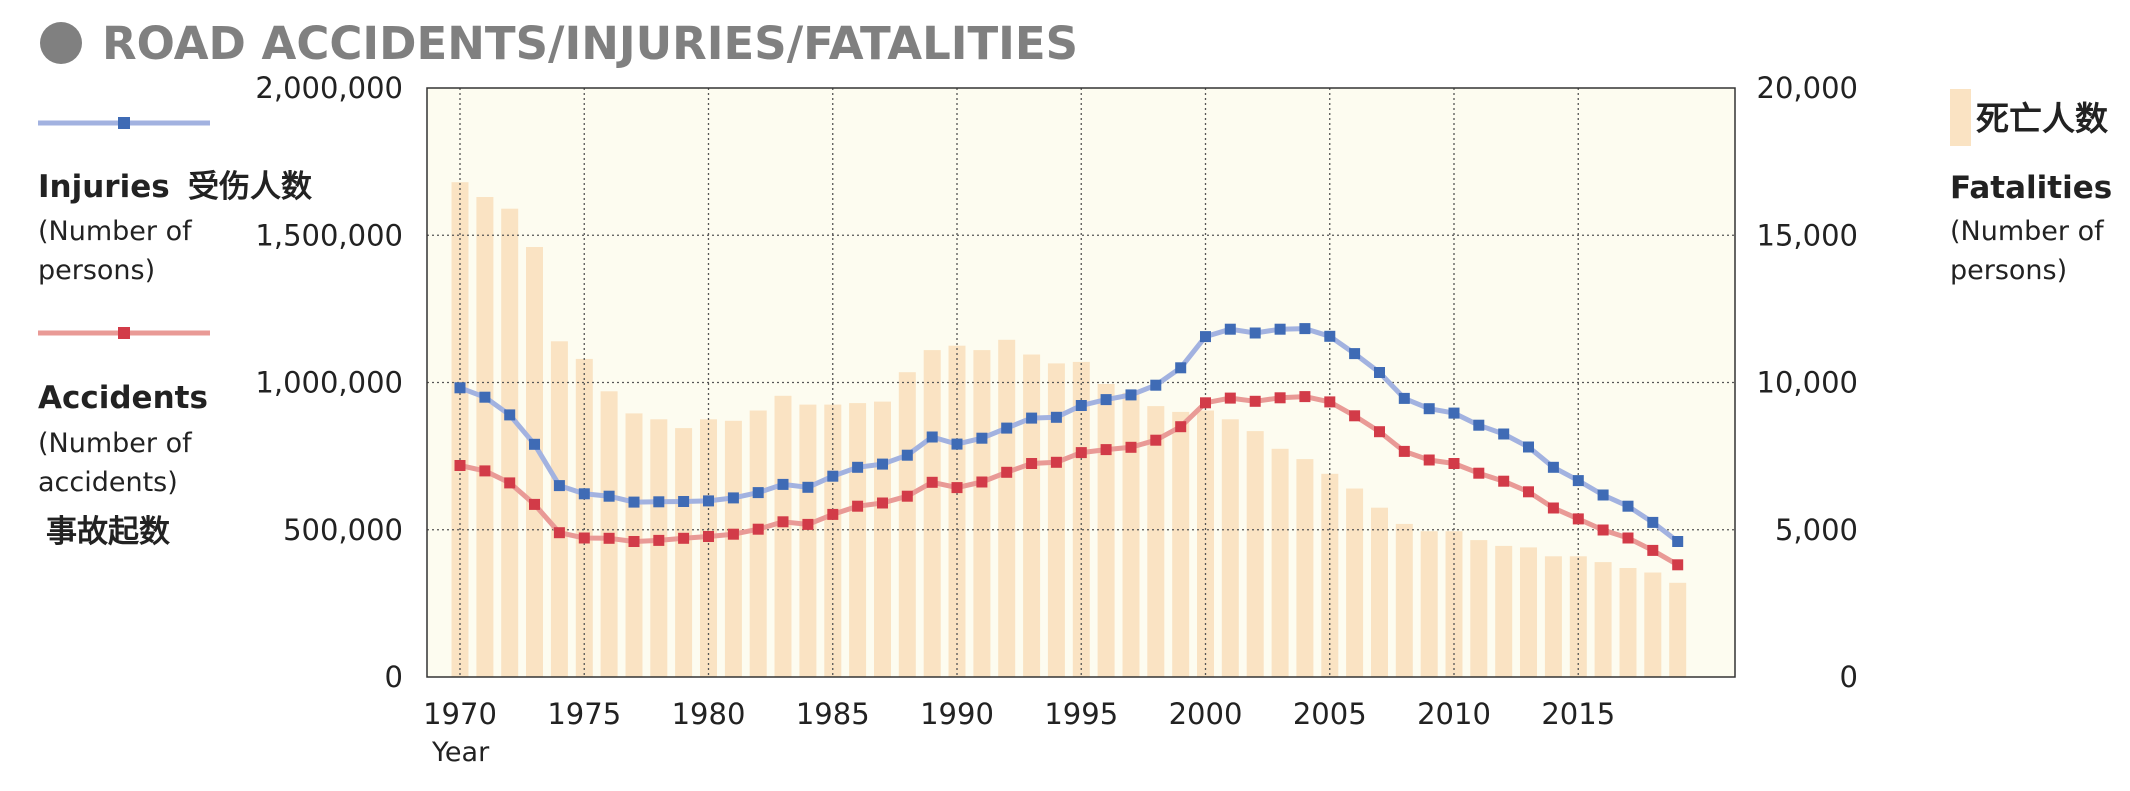 The width and height of the screenshot is (2130, 791). Describe the element at coordinates (1106, 530) in the screenshot. I see `fatalities-bar-1996` at that location.